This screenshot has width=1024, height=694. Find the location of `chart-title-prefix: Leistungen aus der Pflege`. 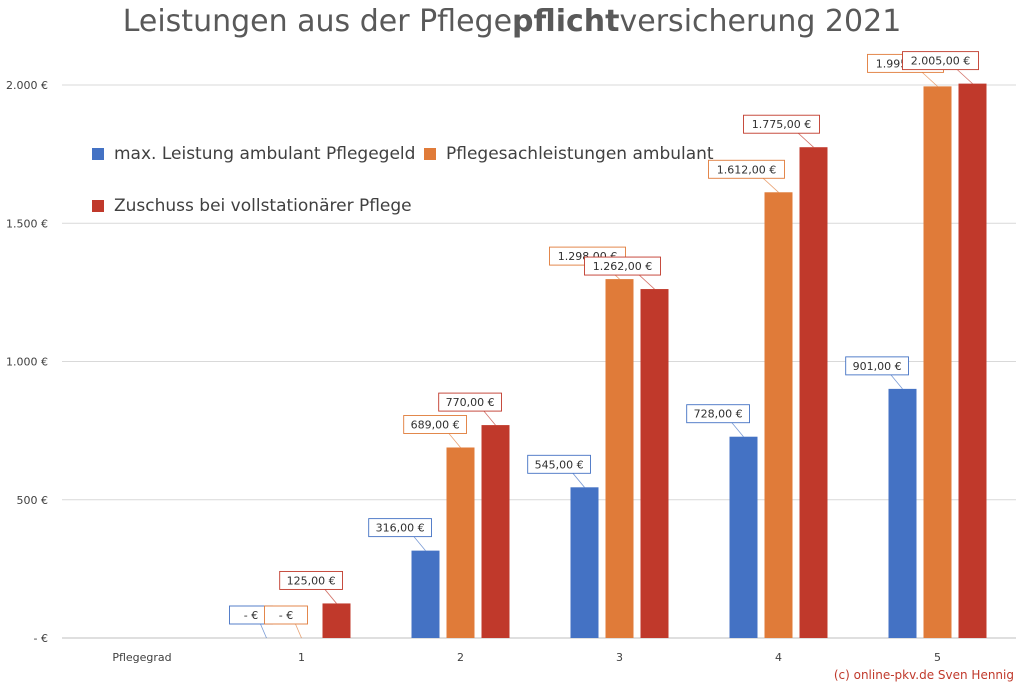

chart-title-prefix: Leistungen aus der Pflege is located at coordinates (317, 21).